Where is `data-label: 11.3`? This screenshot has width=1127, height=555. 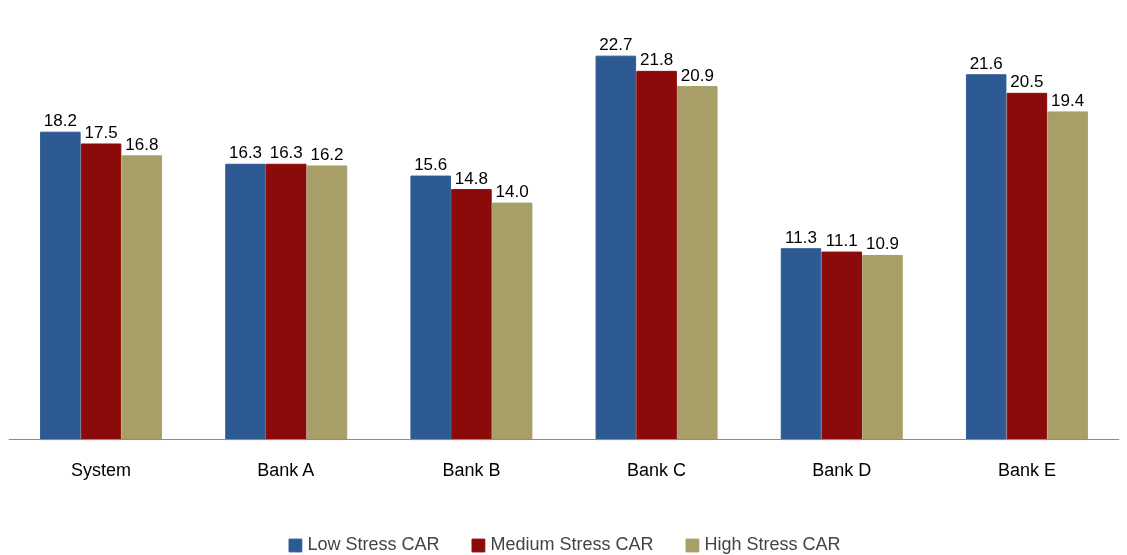
data-label: 11.3 is located at coordinates (801, 237).